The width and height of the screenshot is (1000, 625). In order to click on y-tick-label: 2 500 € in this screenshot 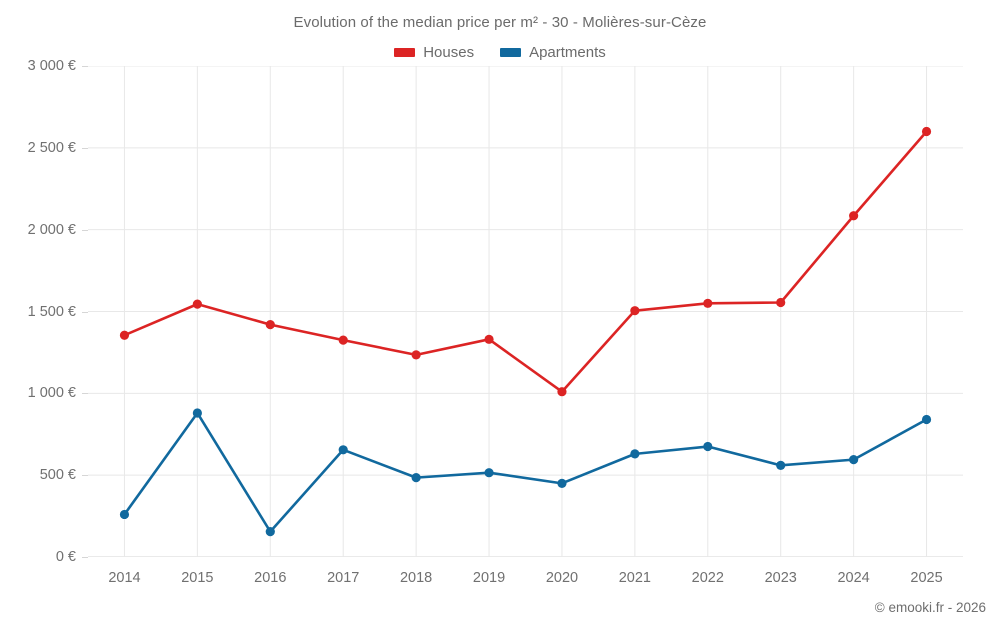, I will do `click(51, 147)`.